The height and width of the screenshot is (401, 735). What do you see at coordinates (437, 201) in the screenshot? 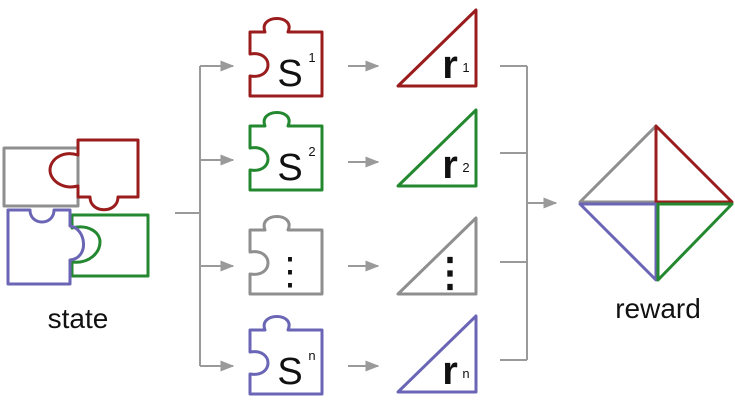
I see `subreward-triangles: r 1r 2⋮r n` at bounding box center [437, 201].